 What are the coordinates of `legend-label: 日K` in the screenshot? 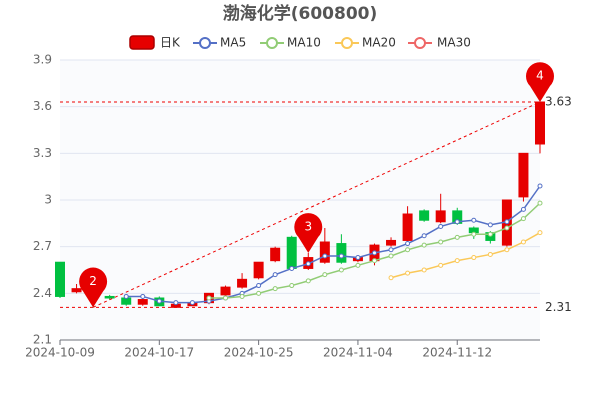 It's located at (170, 43).